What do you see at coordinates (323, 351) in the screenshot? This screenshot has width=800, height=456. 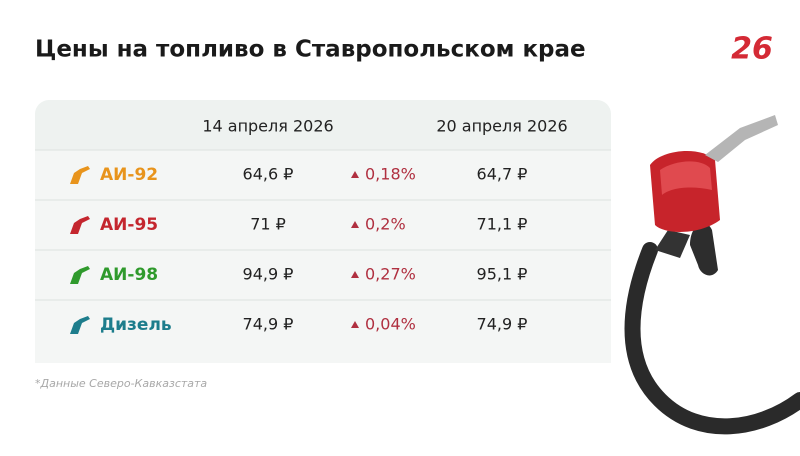 I see `table-body-corner` at bounding box center [323, 351].